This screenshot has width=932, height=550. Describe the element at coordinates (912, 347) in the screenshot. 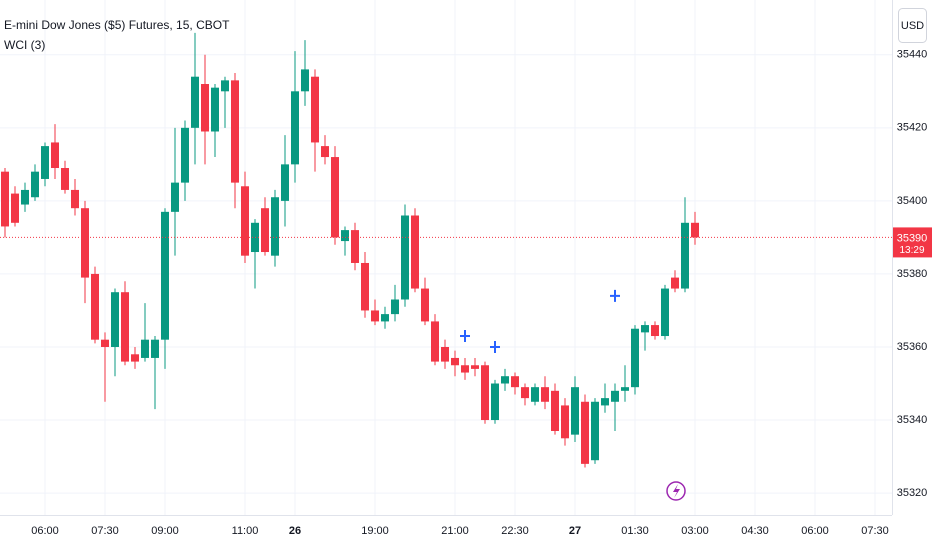

I see `y-tick-label: 35360` at that location.